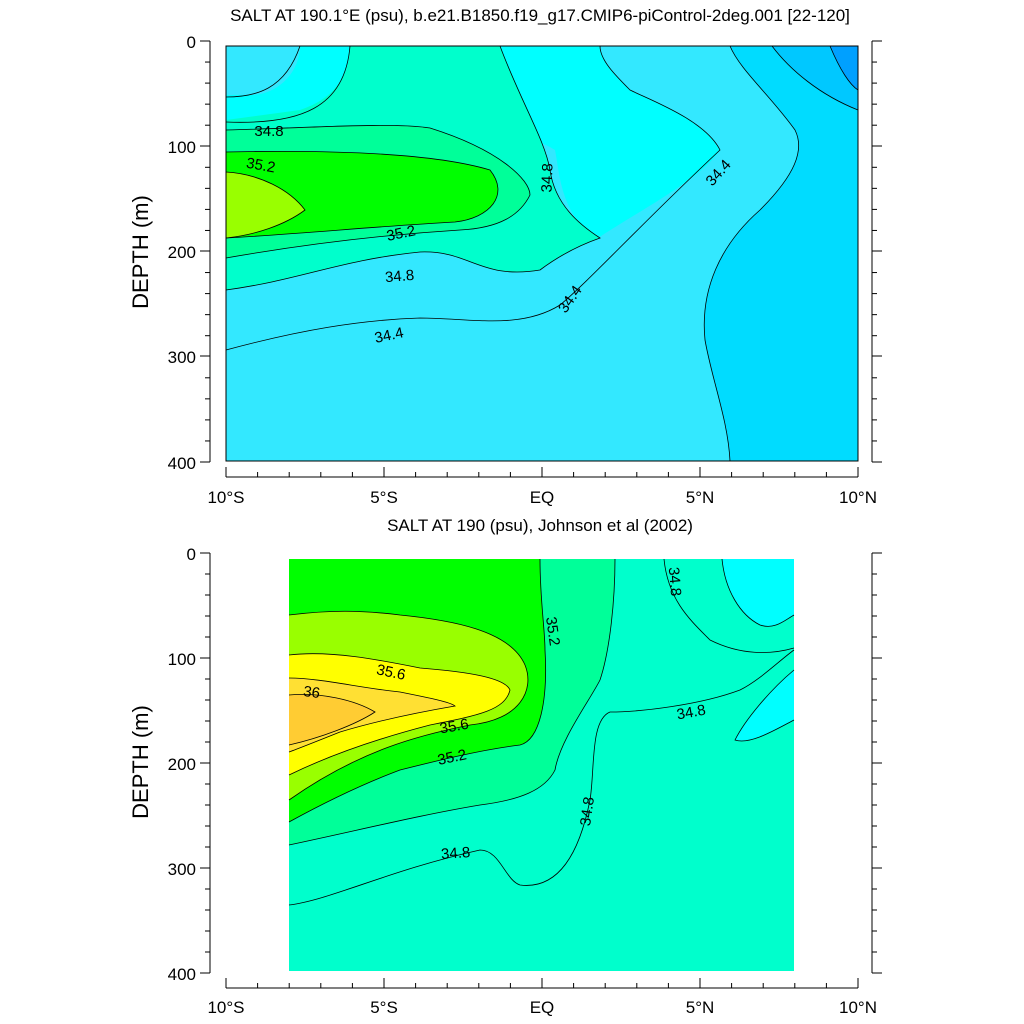  Describe the element at coordinates (542, 472) in the screenshot. I see `top-x-ticks` at that location.